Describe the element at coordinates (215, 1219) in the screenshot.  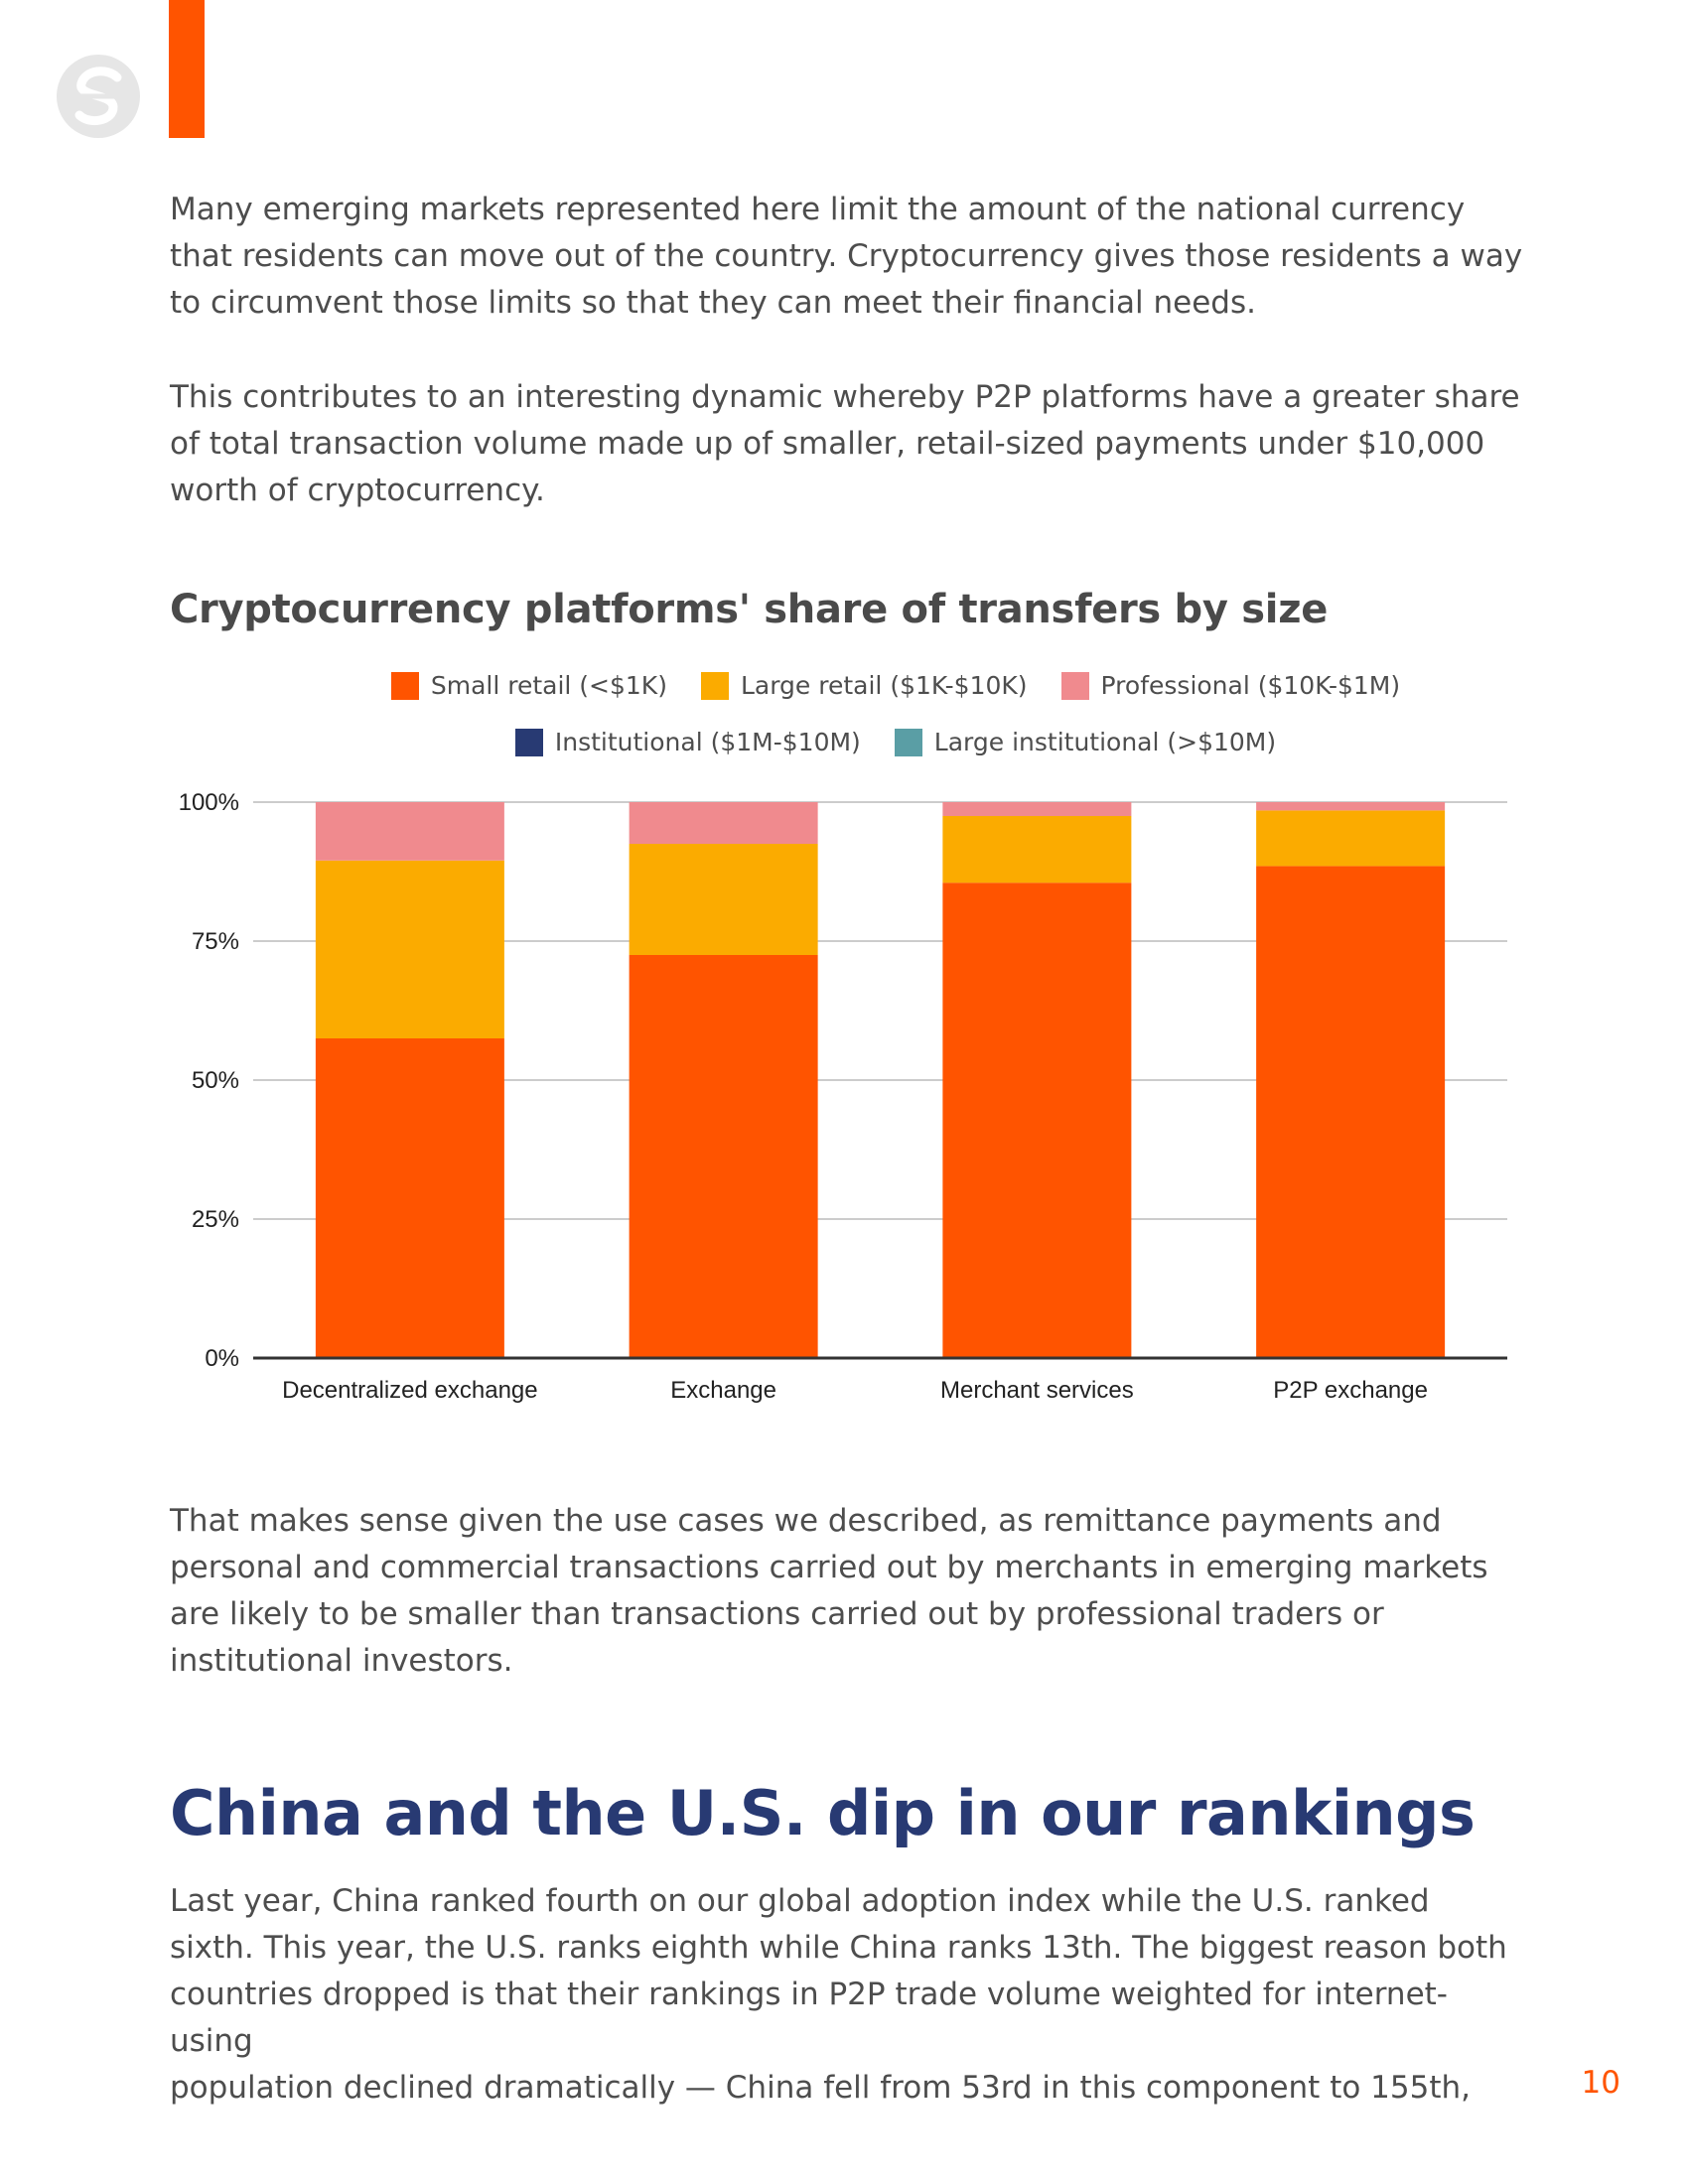
I see `y-tick-label: 25%` at that location.